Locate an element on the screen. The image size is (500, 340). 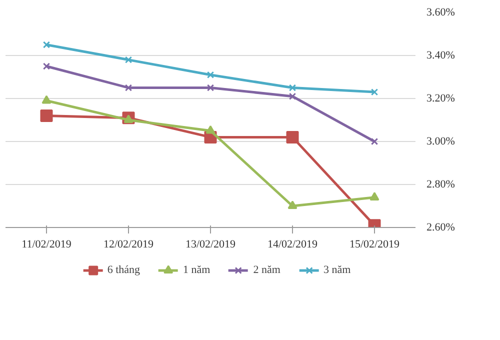
y-tick-label: 3.20% is located at coordinates (440, 98).